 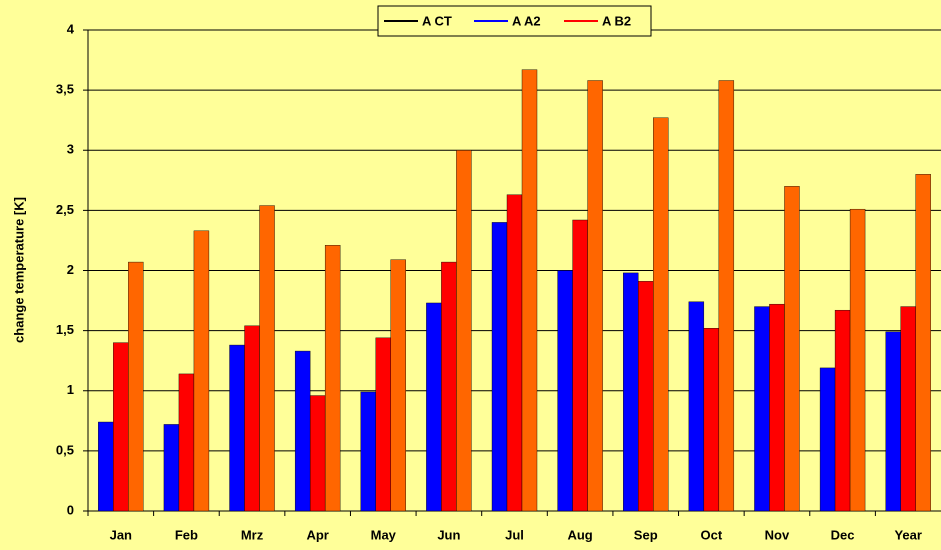 What do you see at coordinates (616, 20) in the screenshot?
I see `legend-label: A B2` at bounding box center [616, 20].